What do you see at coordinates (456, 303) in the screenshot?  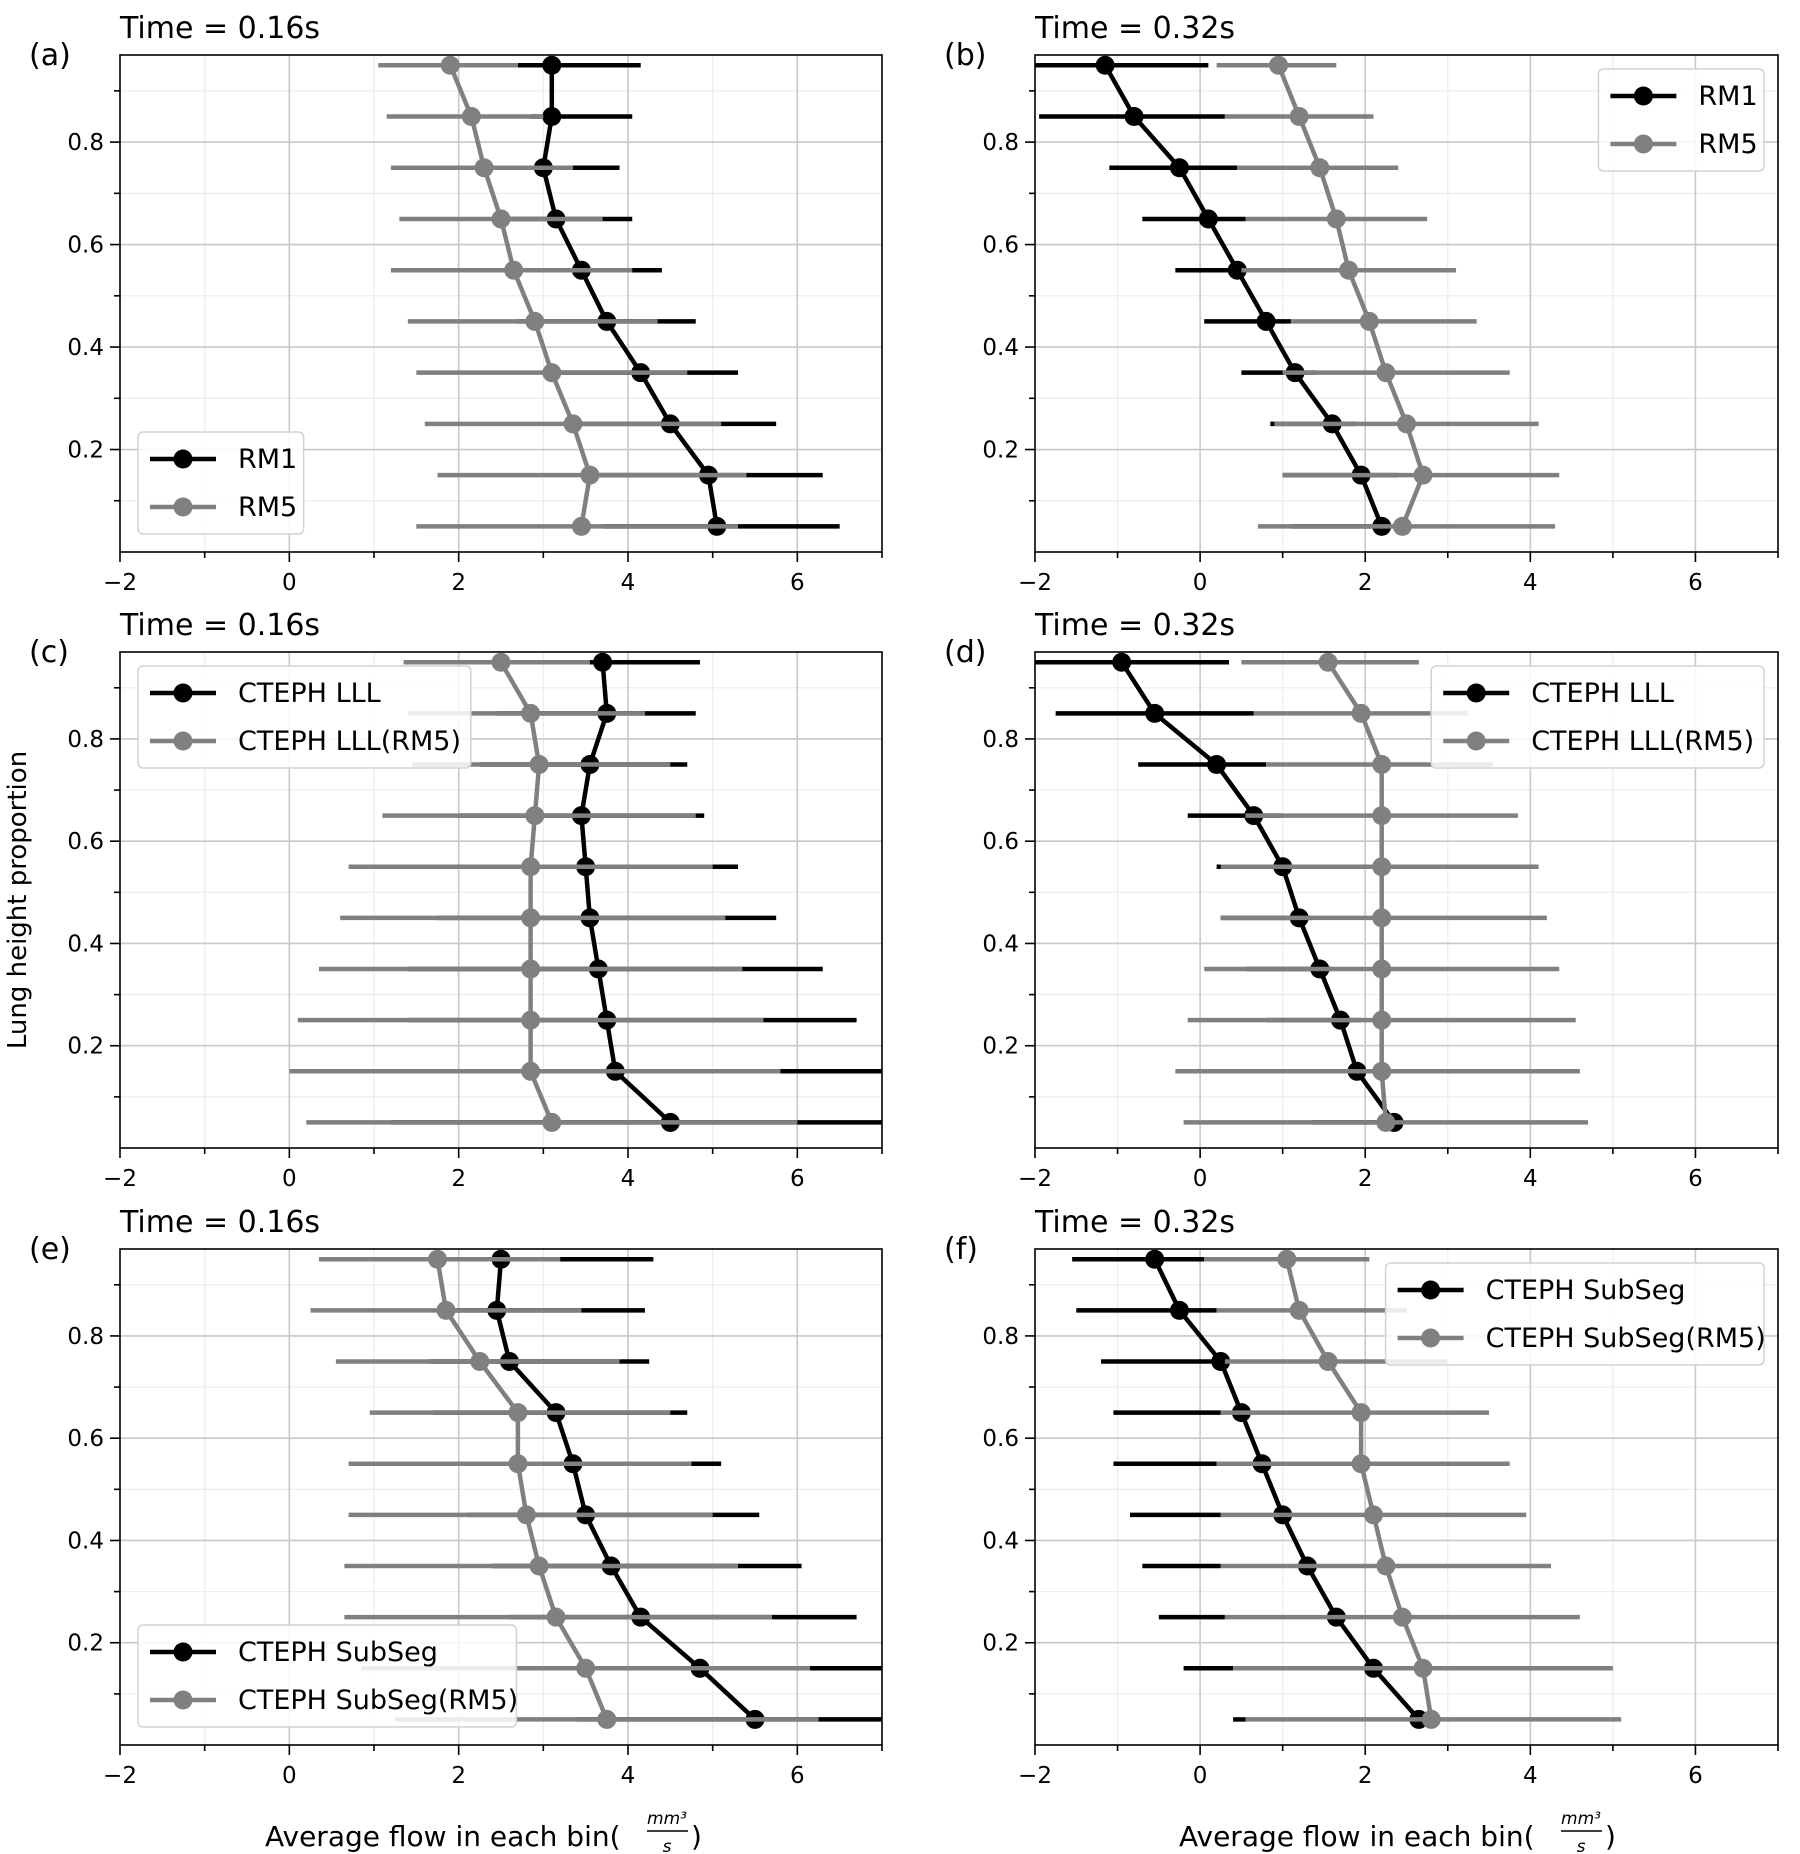 I see `chart-panel-1: −2 0 2 4 6 0.2 0.4 0.6 0.8 Time = 0.16s (a) RM1 RM5` at bounding box center [456, 303].